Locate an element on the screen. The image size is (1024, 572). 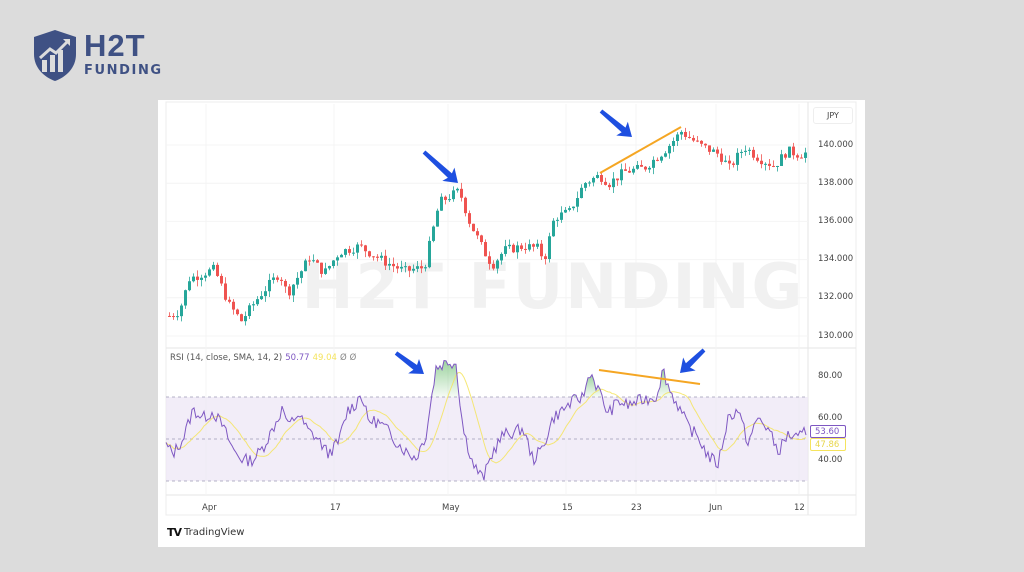
rsi-legend-value: 50.77 is located at coordinates (297, 358).